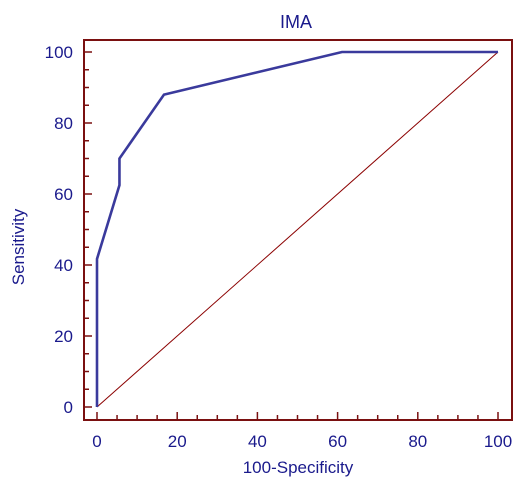  What do you see at coordinates (296, 22) in the screenshot?
I see `chart-title: IMA` at bounding box center [296, 22].